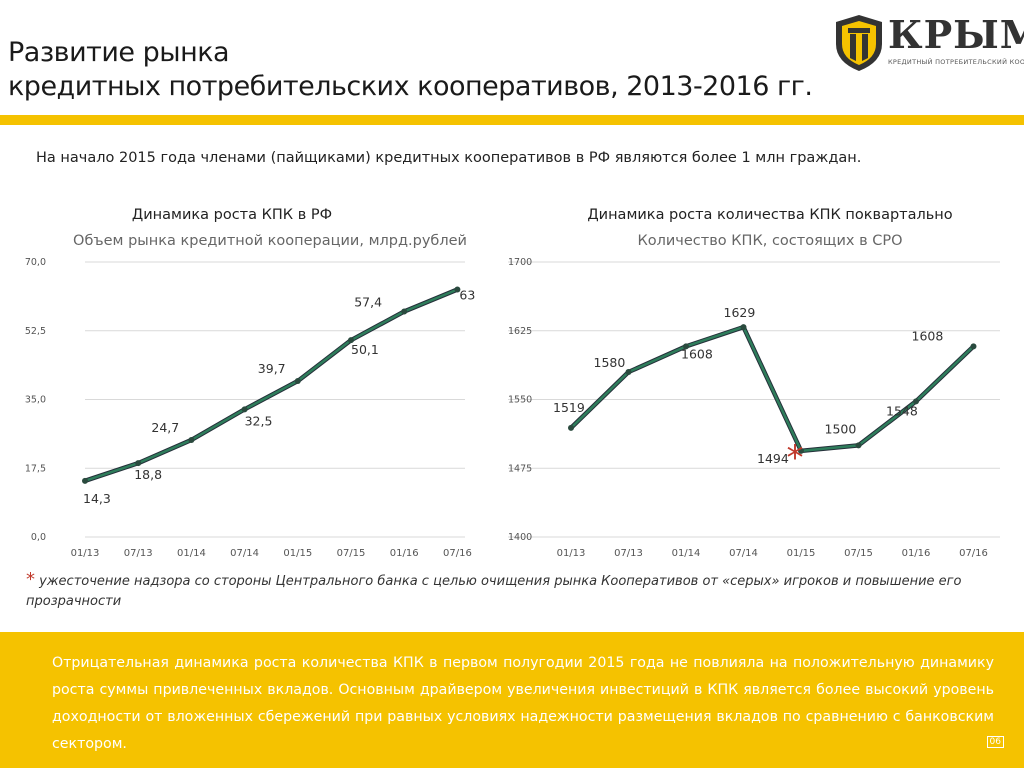  Describe the element at coordinates (85, 553) in the screenshot. I see `chart-1-xtick-label: 01/13` at that location.